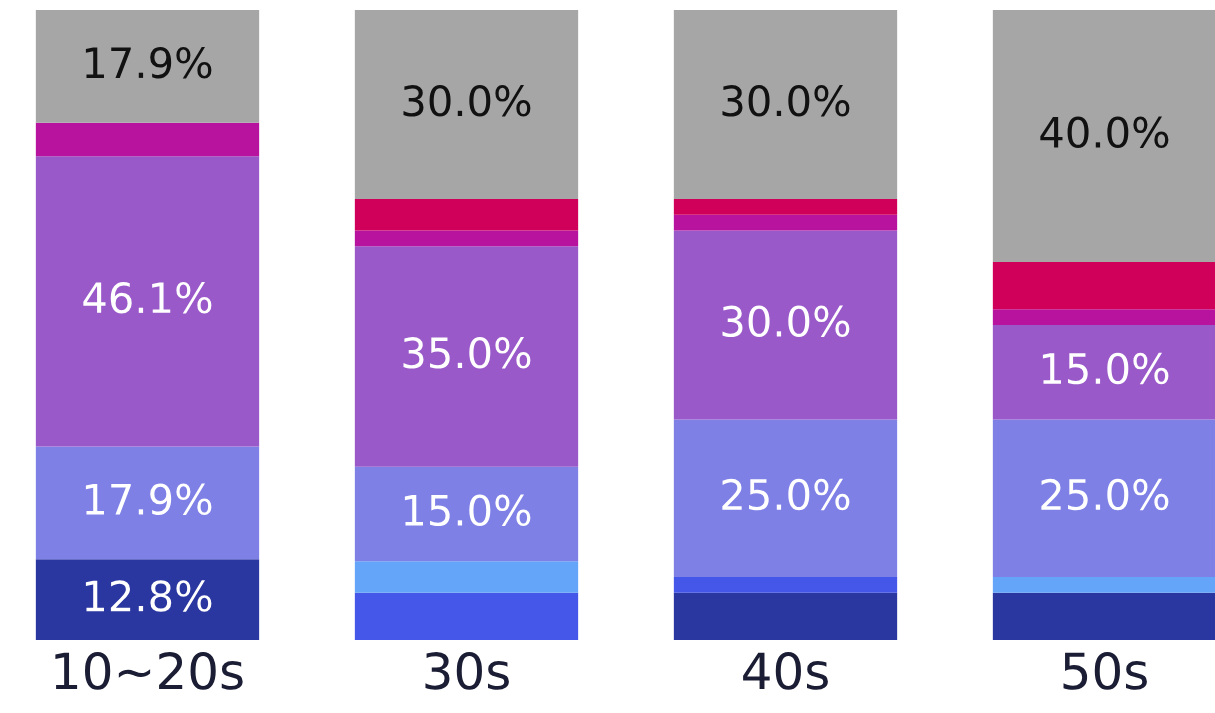  Describe the element at coordinates (148, 596) in the screenshot. I see `data-label: 12.8%` at that location.